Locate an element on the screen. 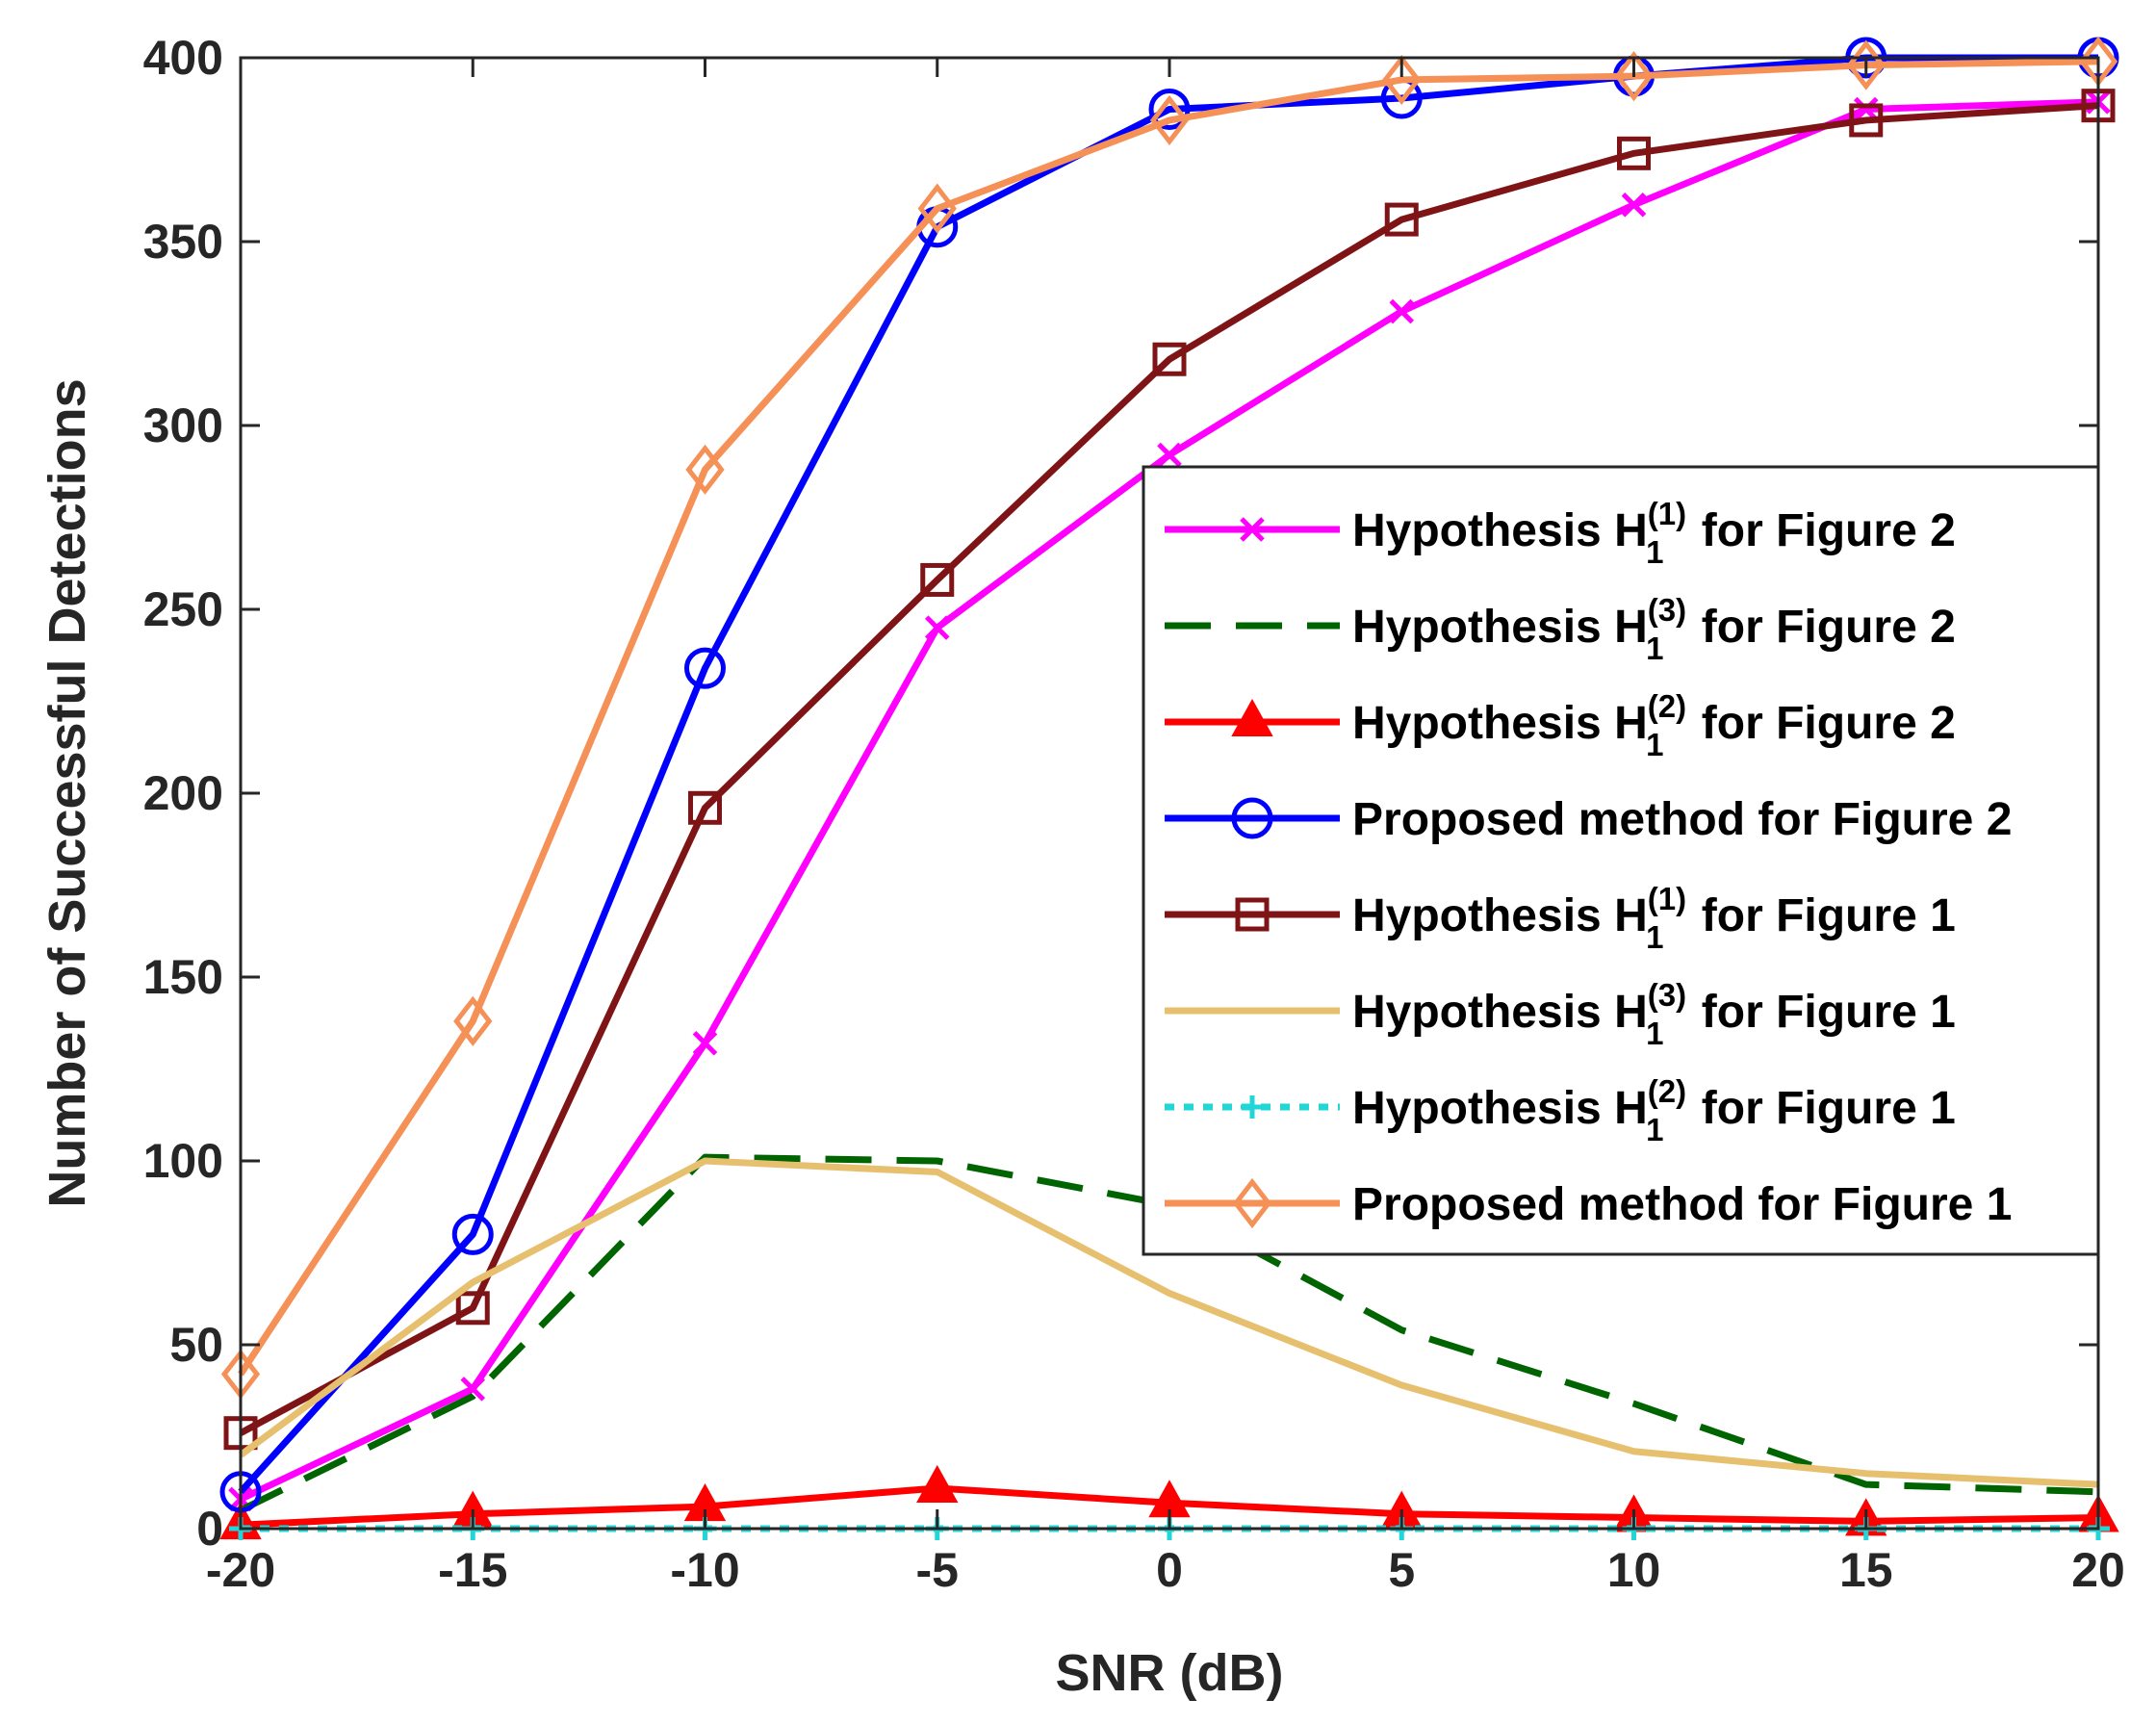  x-tick-label-2: -15 is located at coordinates (472, 1570).